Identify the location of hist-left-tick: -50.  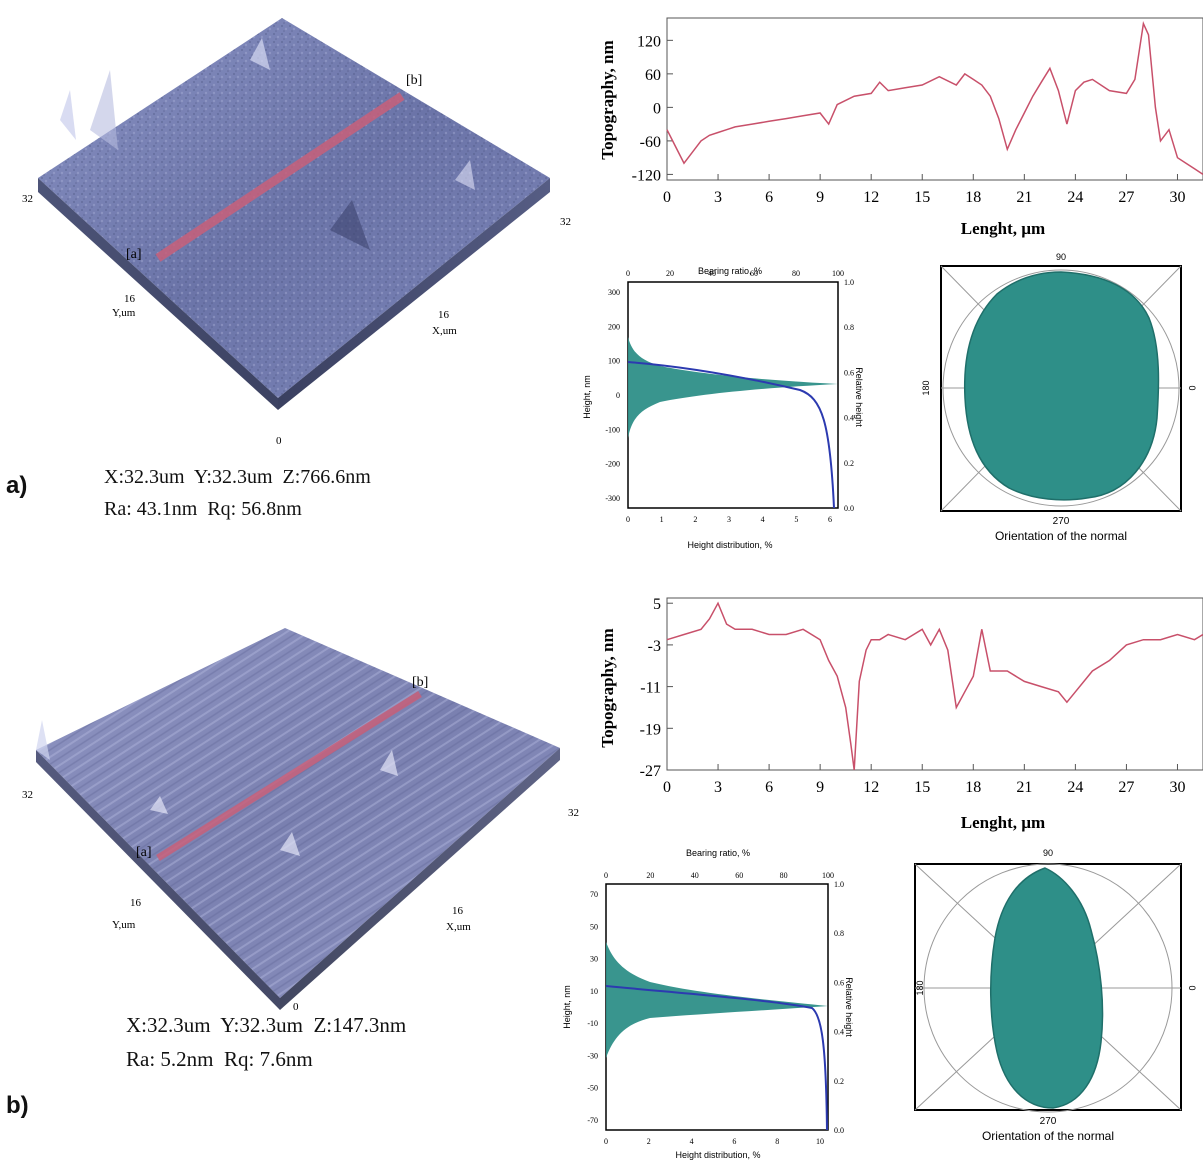
(592, 1088).